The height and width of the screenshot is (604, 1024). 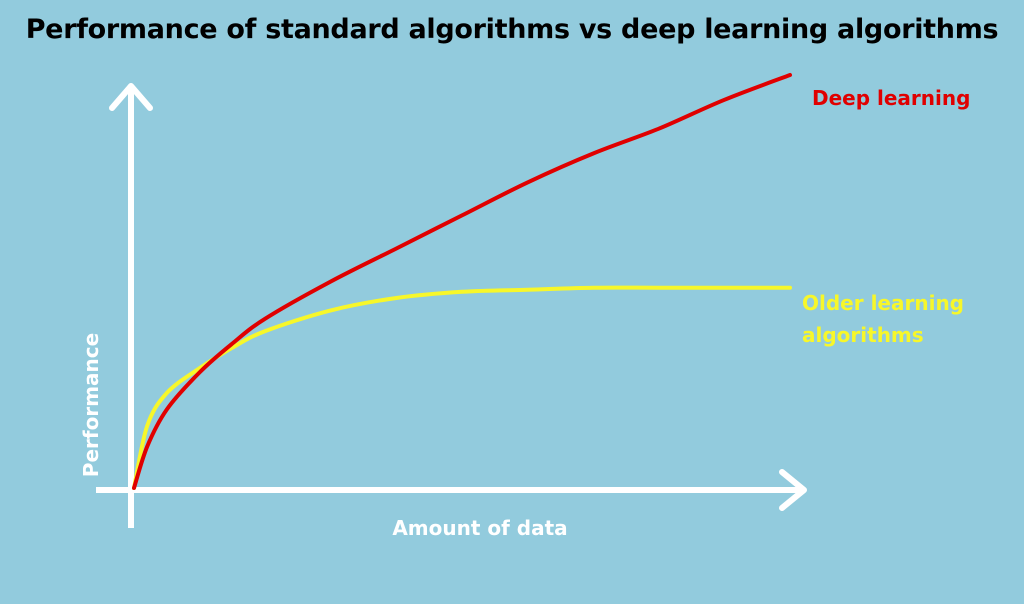 What do you see at coordinates (131, 97) in the screenshot?
I see `y-axis-arrowhead` at bounding box center [131, 97].